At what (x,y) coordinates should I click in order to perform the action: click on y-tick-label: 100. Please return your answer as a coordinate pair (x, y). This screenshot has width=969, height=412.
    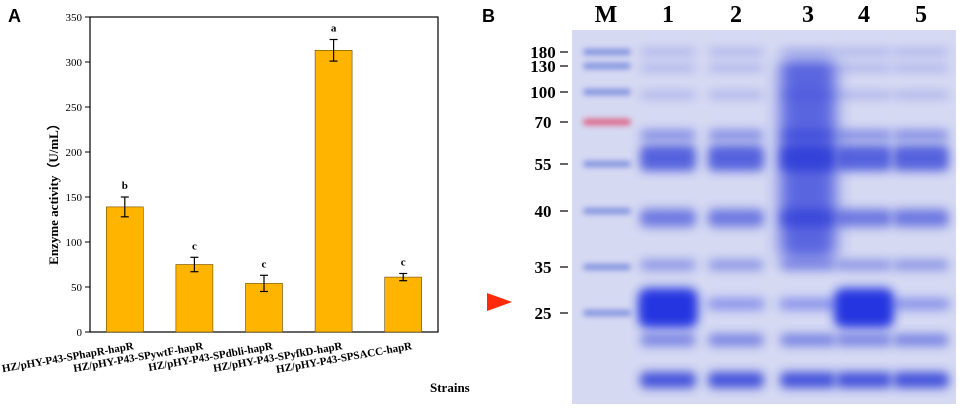
    Looking at the image, I should click on (74, 243).